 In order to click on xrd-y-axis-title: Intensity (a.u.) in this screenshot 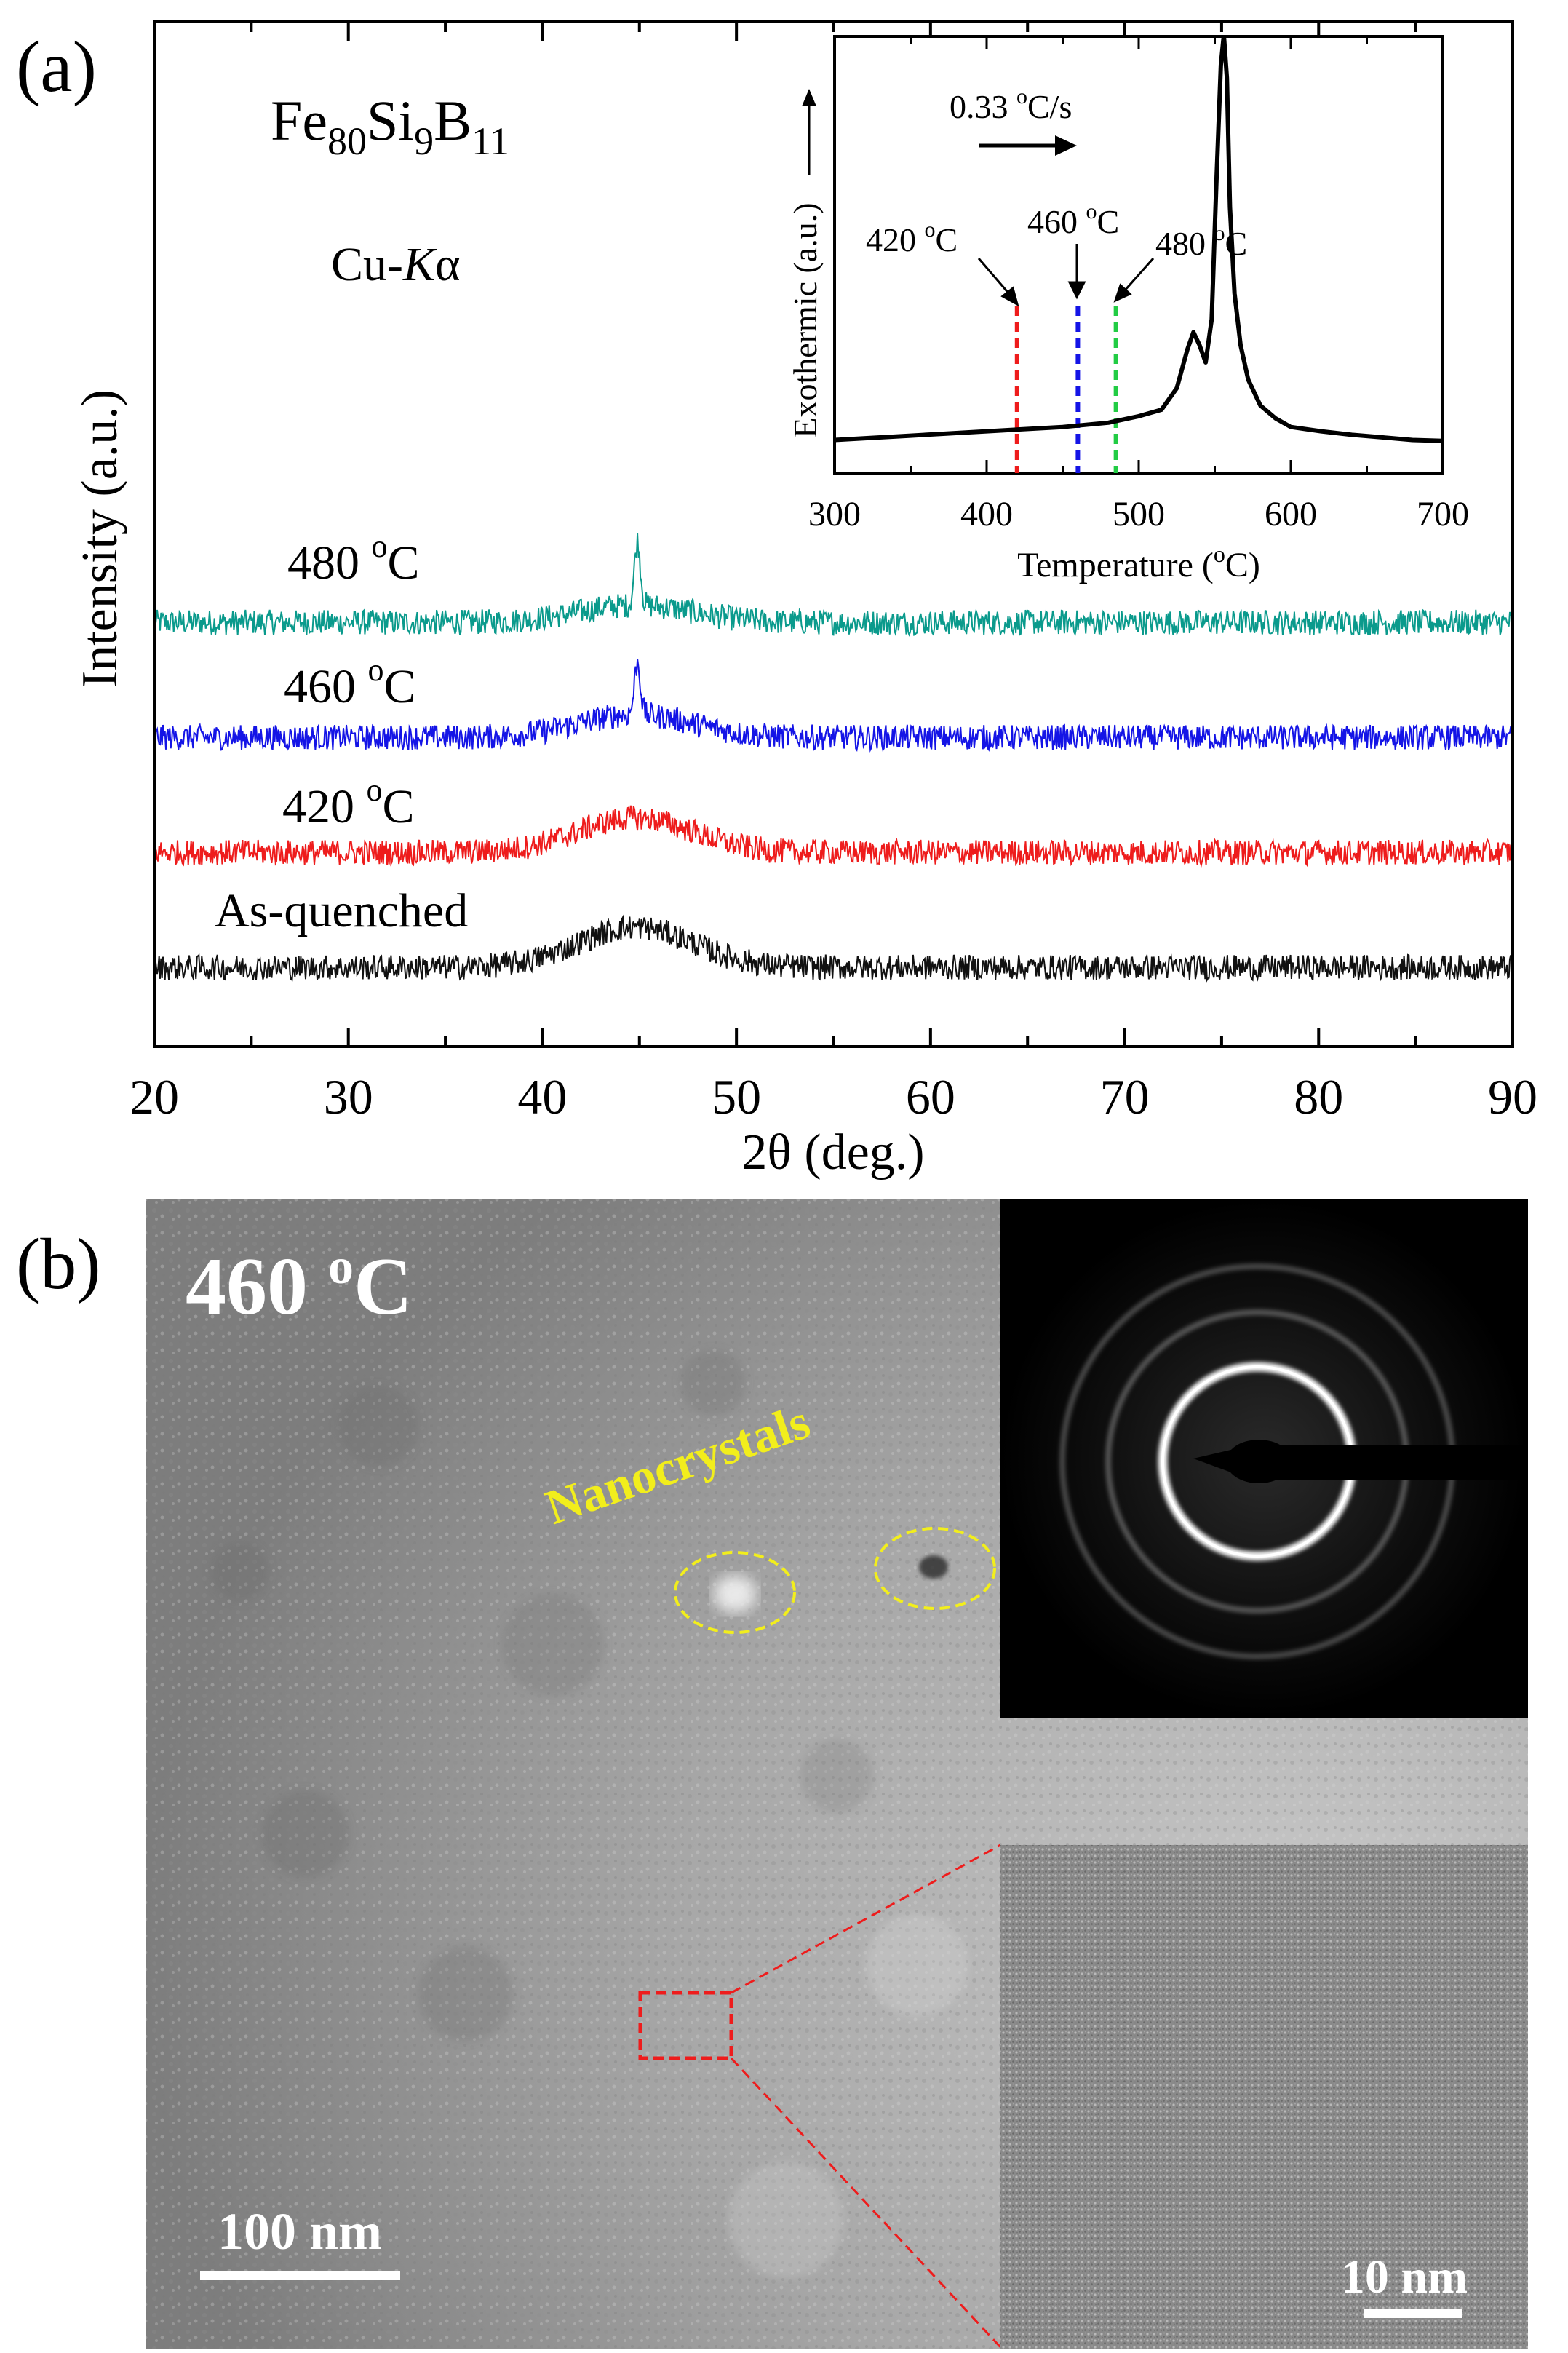, I will do `click(100, 538)`.